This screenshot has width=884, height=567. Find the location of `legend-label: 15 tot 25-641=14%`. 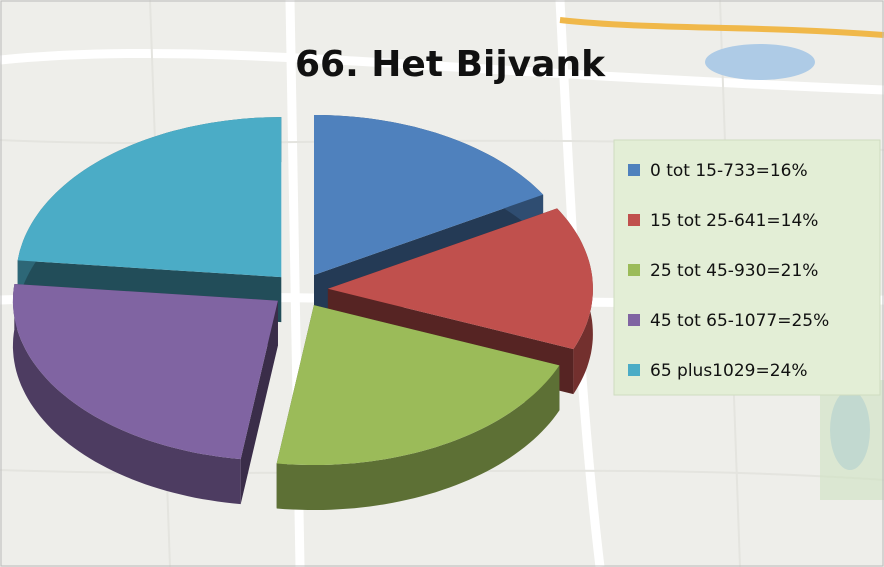

legend-label: 15 tot 25-641=14% is located at coordinates (734, 221).